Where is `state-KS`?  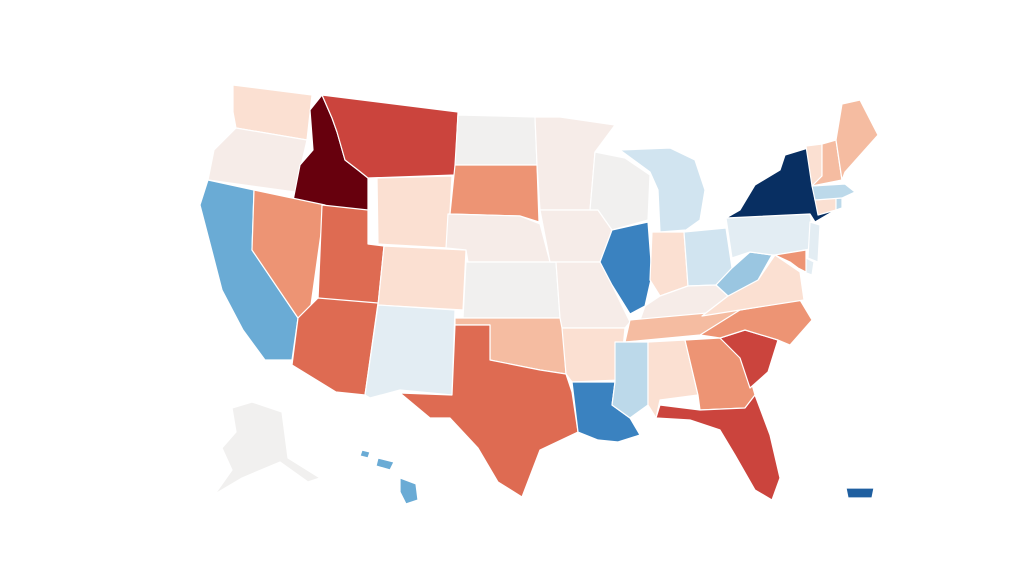 state-KS is located at coordinates (511, 290).